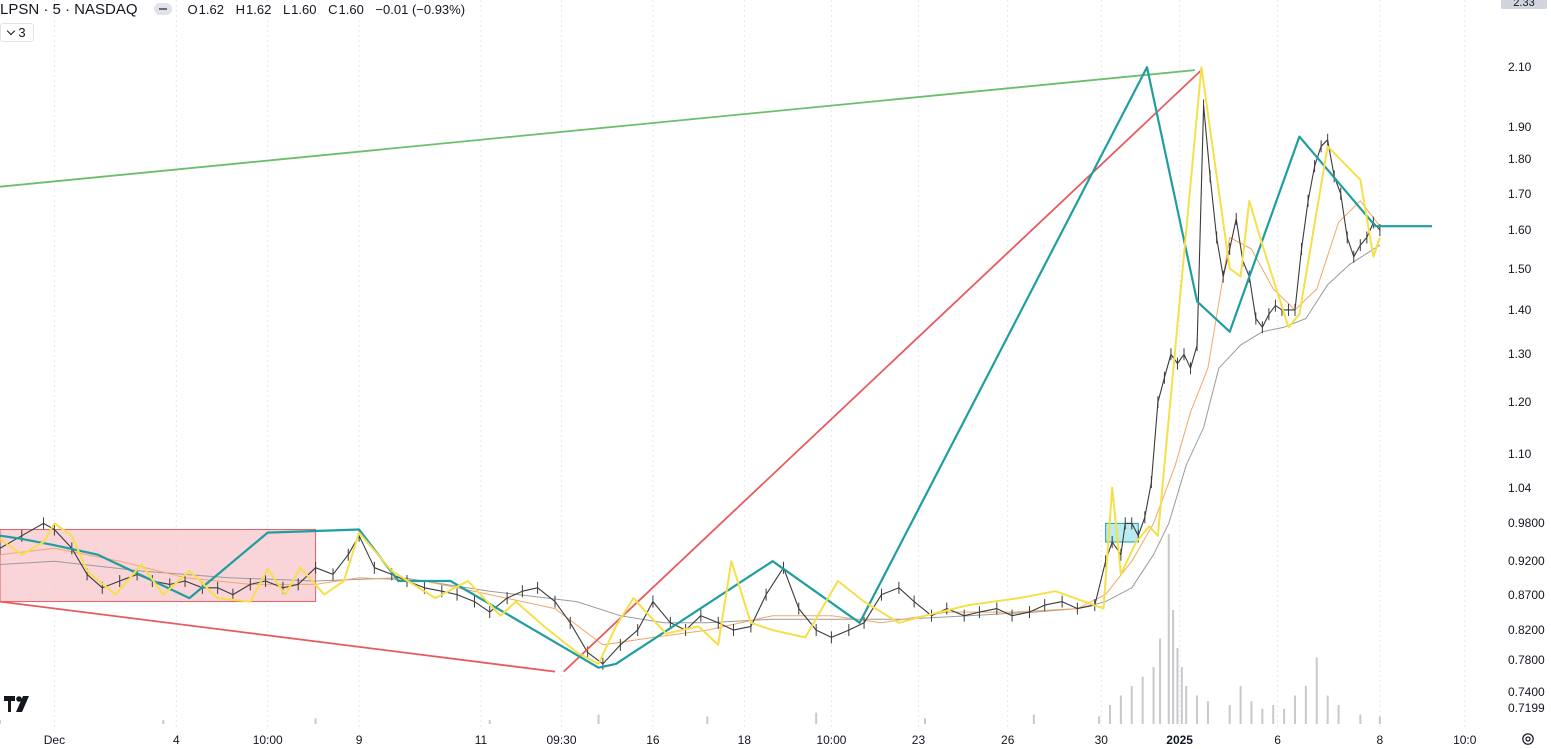 Image resolution: width=1551 pixels, height=749 pixels. Describe the element at coordinates (1526, 523) in the screenshot. I see `y-tick-label: 0.9800` at that location.